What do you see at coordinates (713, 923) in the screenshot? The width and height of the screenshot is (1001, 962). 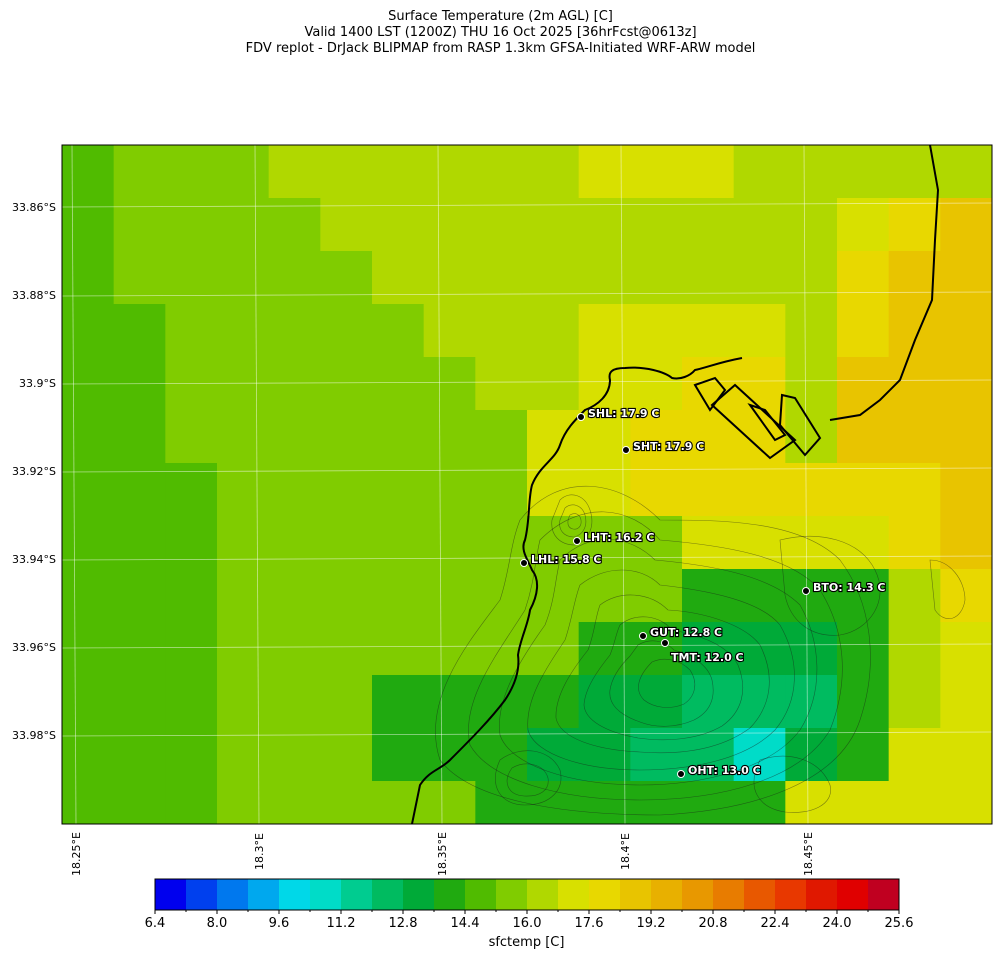 I see `colorbar-tick: 20.8` at bounding box center [713, 923].